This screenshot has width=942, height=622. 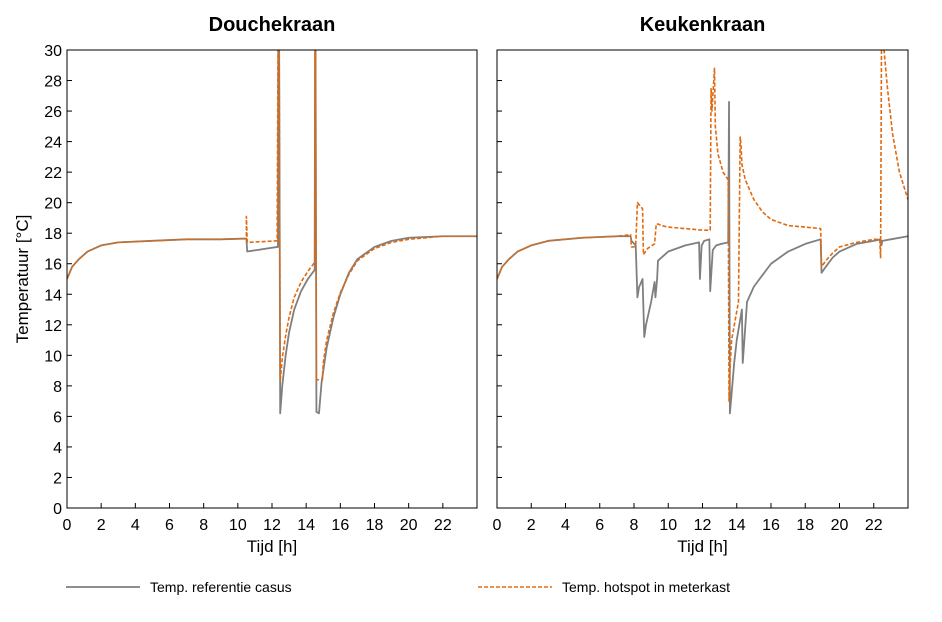 I want to click on y-tick-label: 16, so click(x=53, y=265).